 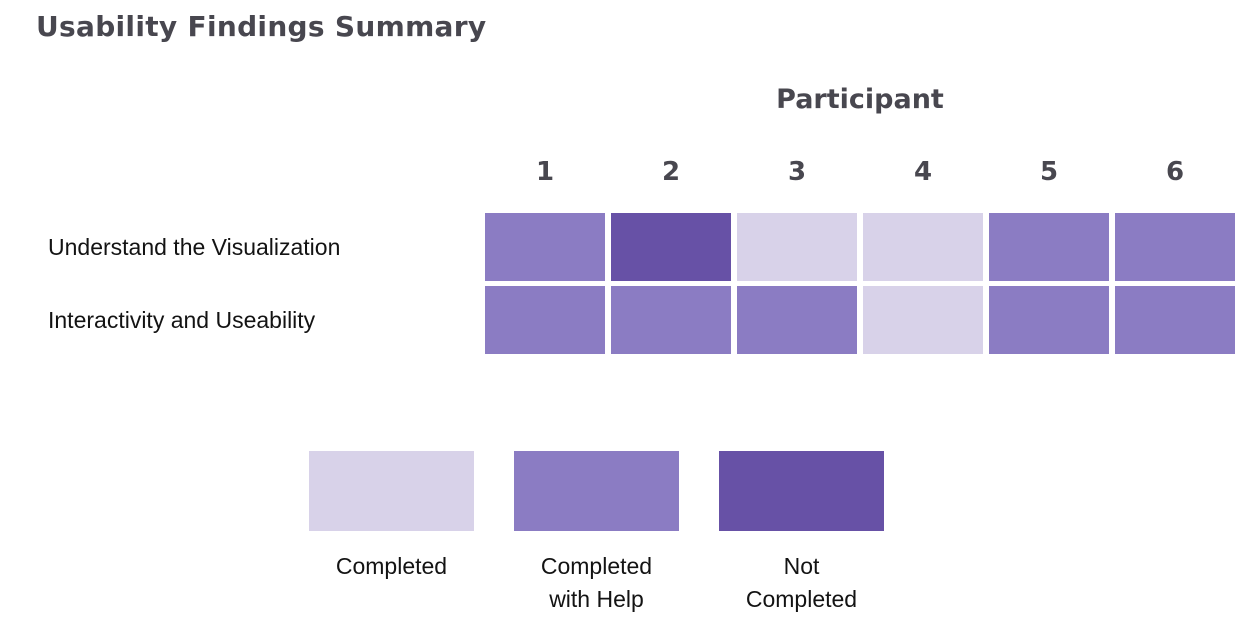 I want to click on column-label: 2, so click(x=671, y=172).